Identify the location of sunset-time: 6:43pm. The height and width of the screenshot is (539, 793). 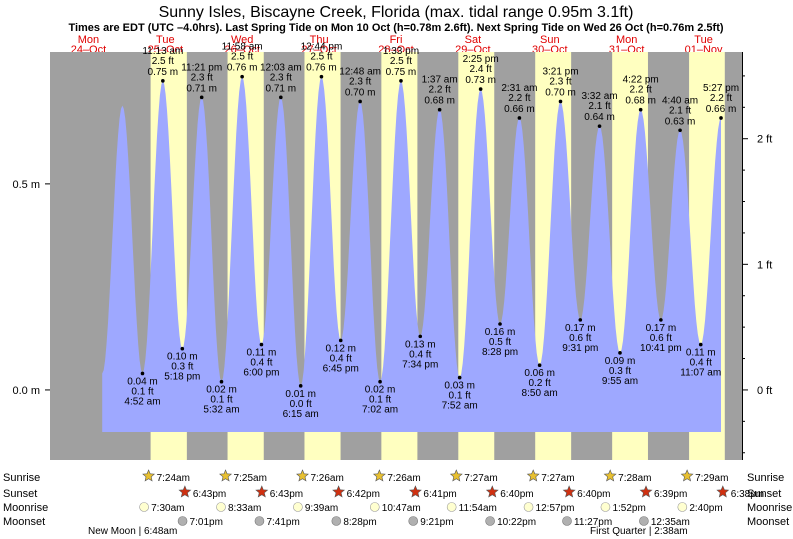
(286, 494).